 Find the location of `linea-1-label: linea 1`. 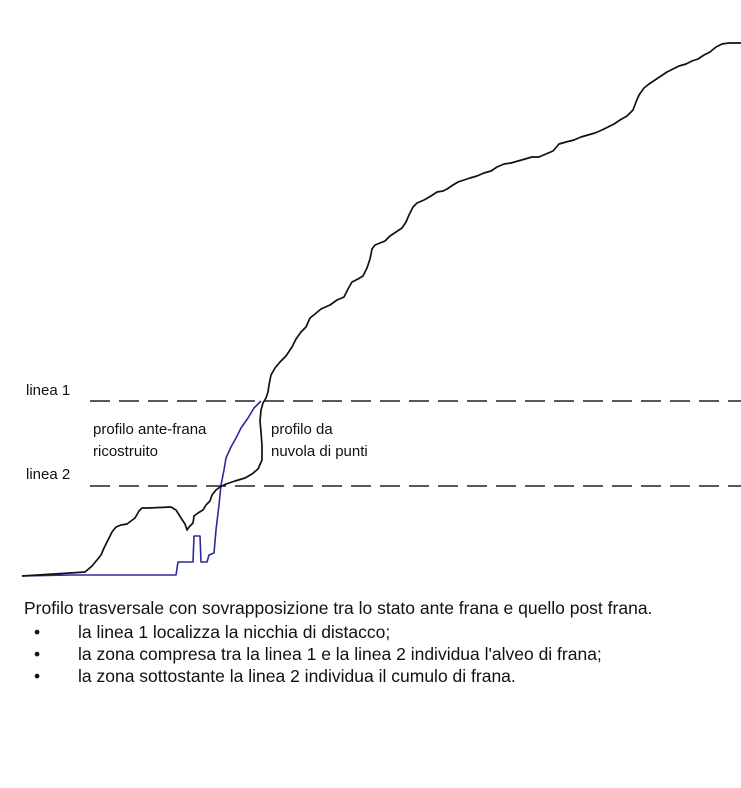

linea-1-label: linea 1 is located at coordinates (48, 390).